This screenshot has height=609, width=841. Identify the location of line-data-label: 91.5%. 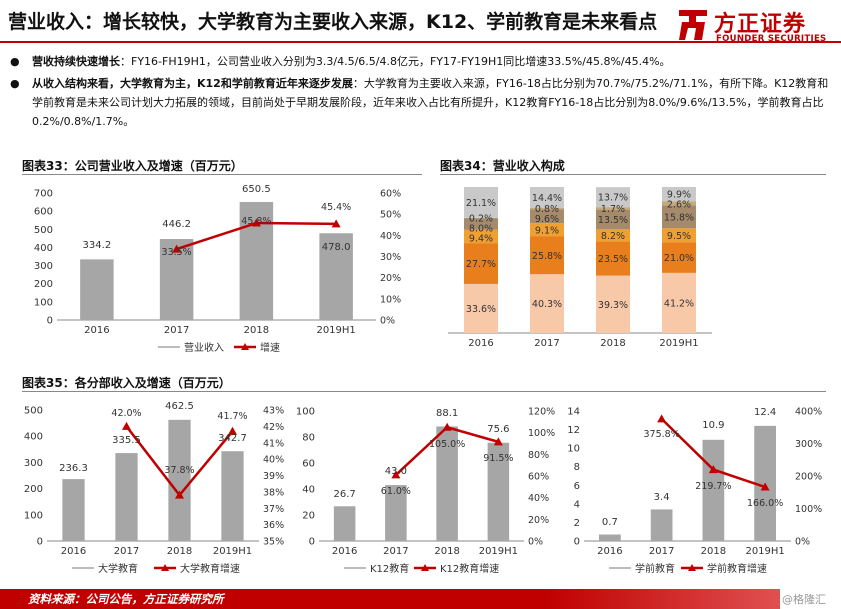
(498, 458).